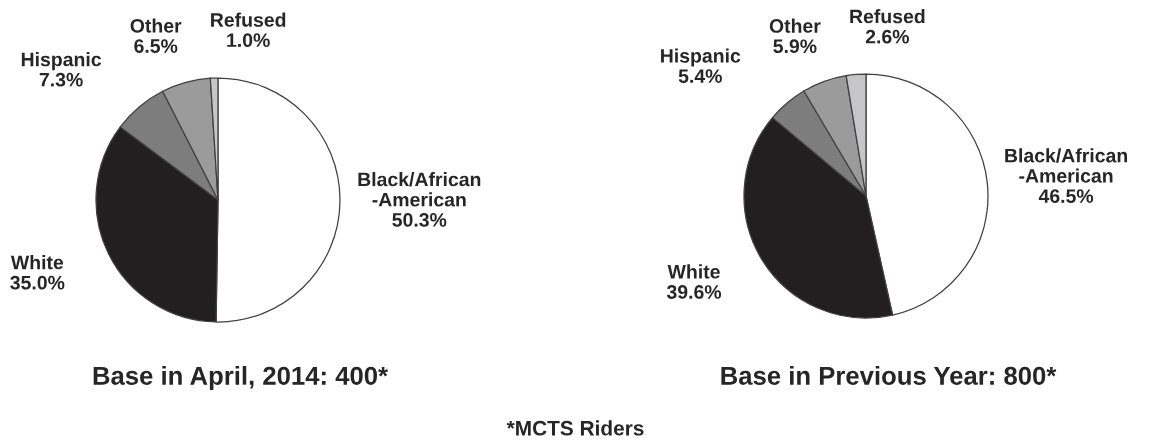 This screenshot has height=446, width=1151. Describe the element at coordinates (419, 220) in the screenshot. I see `data-label: 50.3%` at that location.